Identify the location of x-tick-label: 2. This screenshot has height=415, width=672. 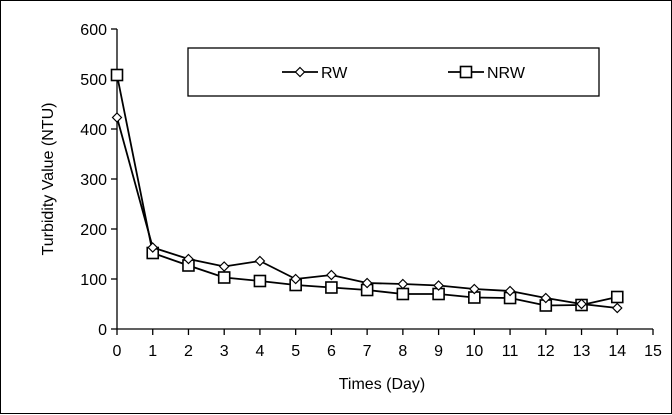
(188, 351).